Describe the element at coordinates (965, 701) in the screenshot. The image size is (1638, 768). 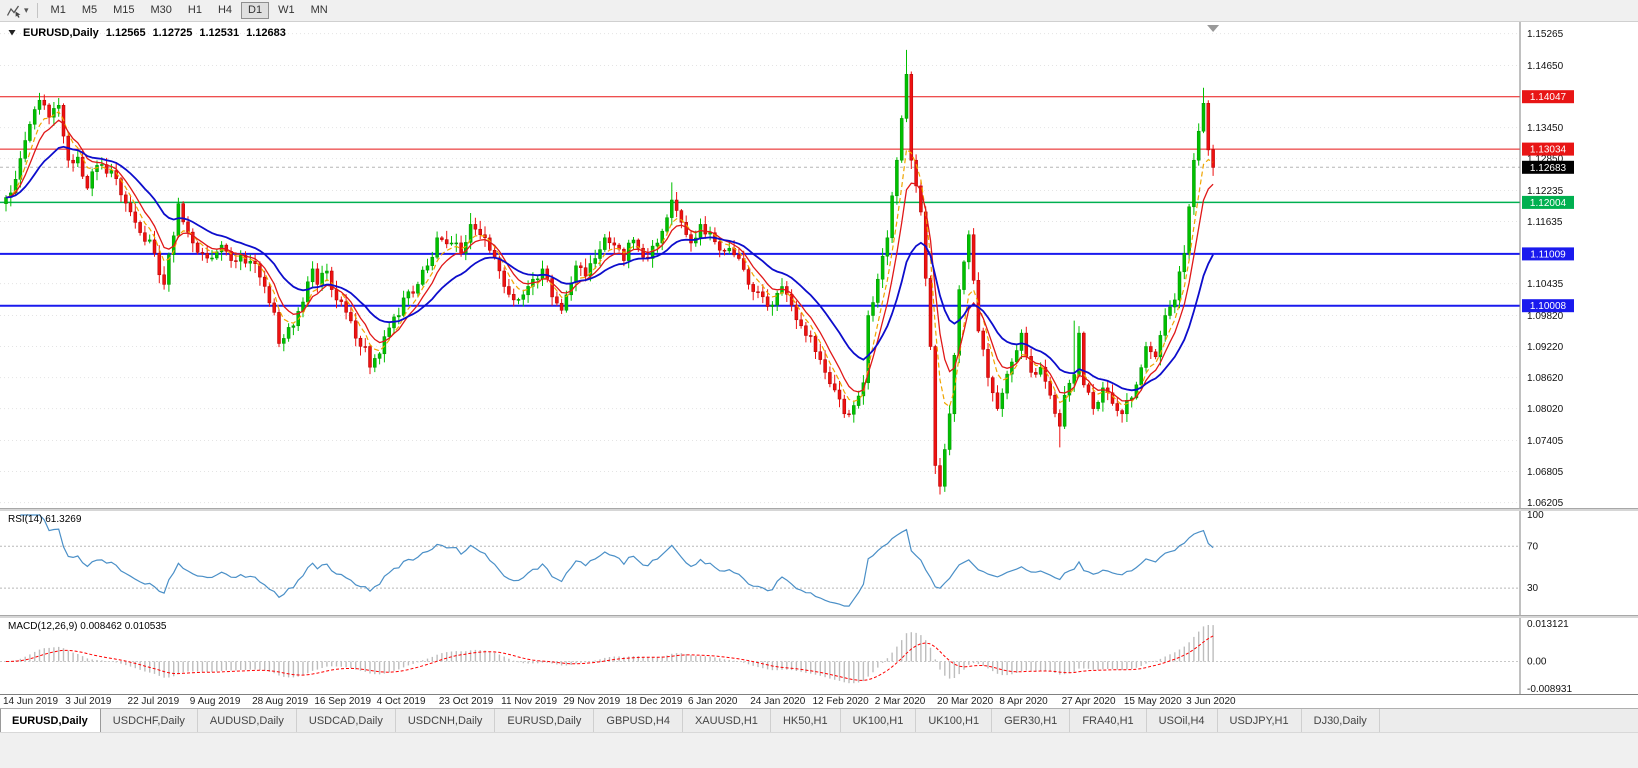
I see `date-axis-label: 20 Mar 2020` at that location.